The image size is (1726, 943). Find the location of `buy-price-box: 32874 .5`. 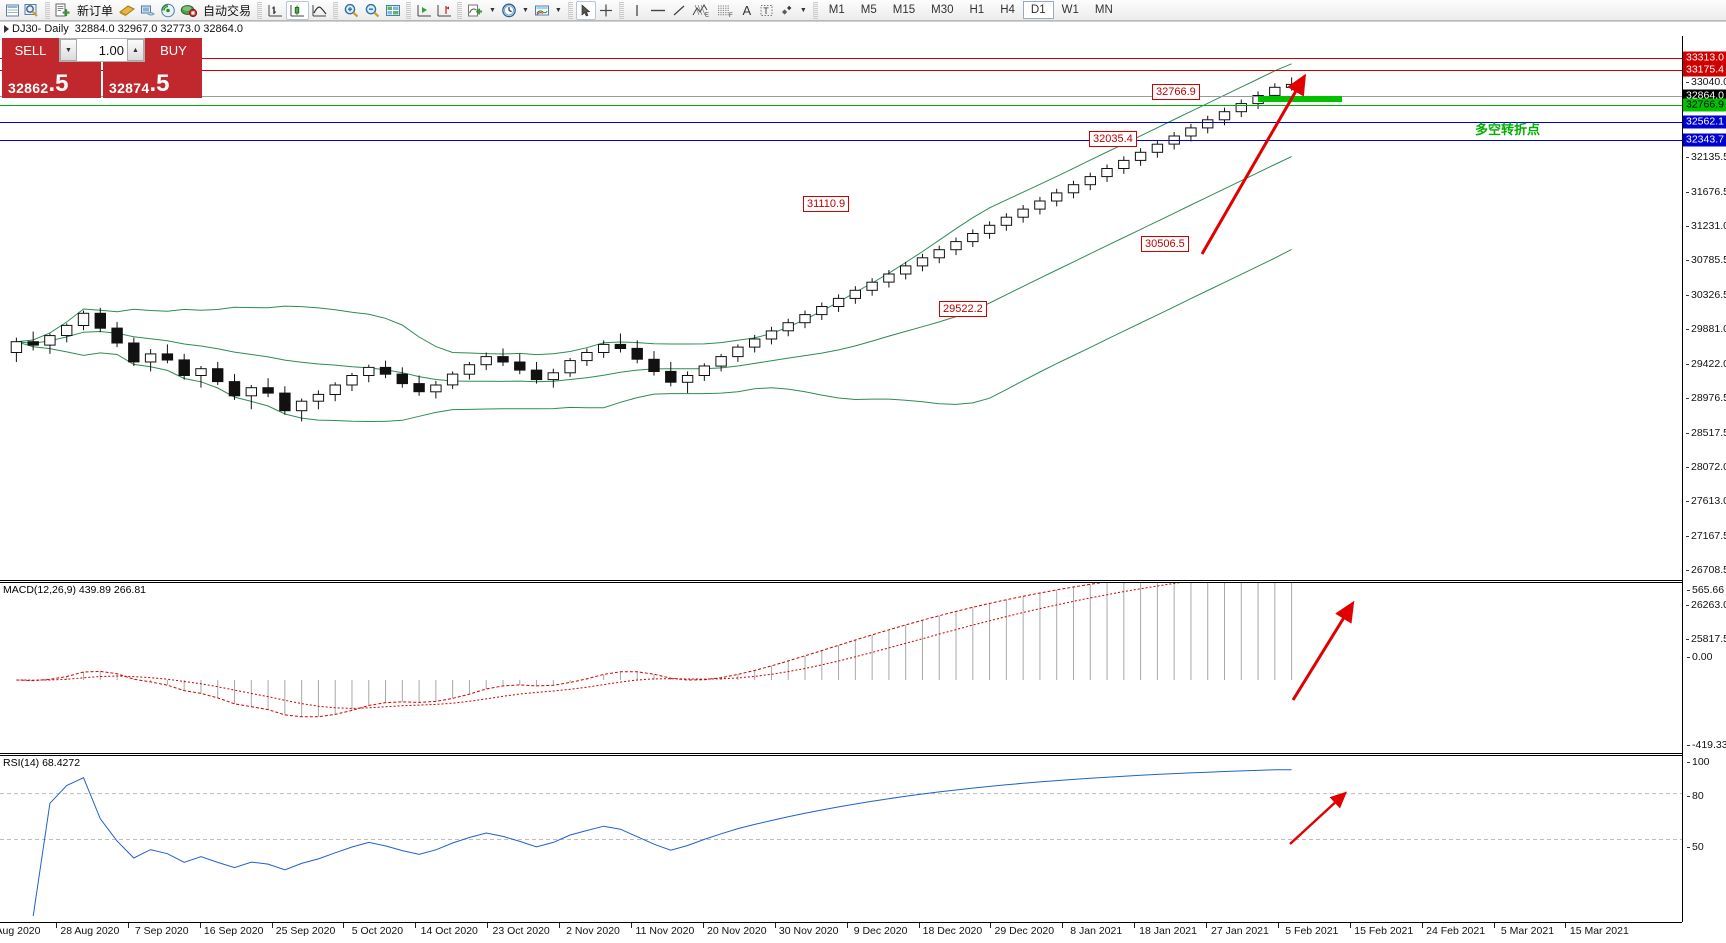

buy-price-box: 32874 .5 is located at coordinates (152, 80).